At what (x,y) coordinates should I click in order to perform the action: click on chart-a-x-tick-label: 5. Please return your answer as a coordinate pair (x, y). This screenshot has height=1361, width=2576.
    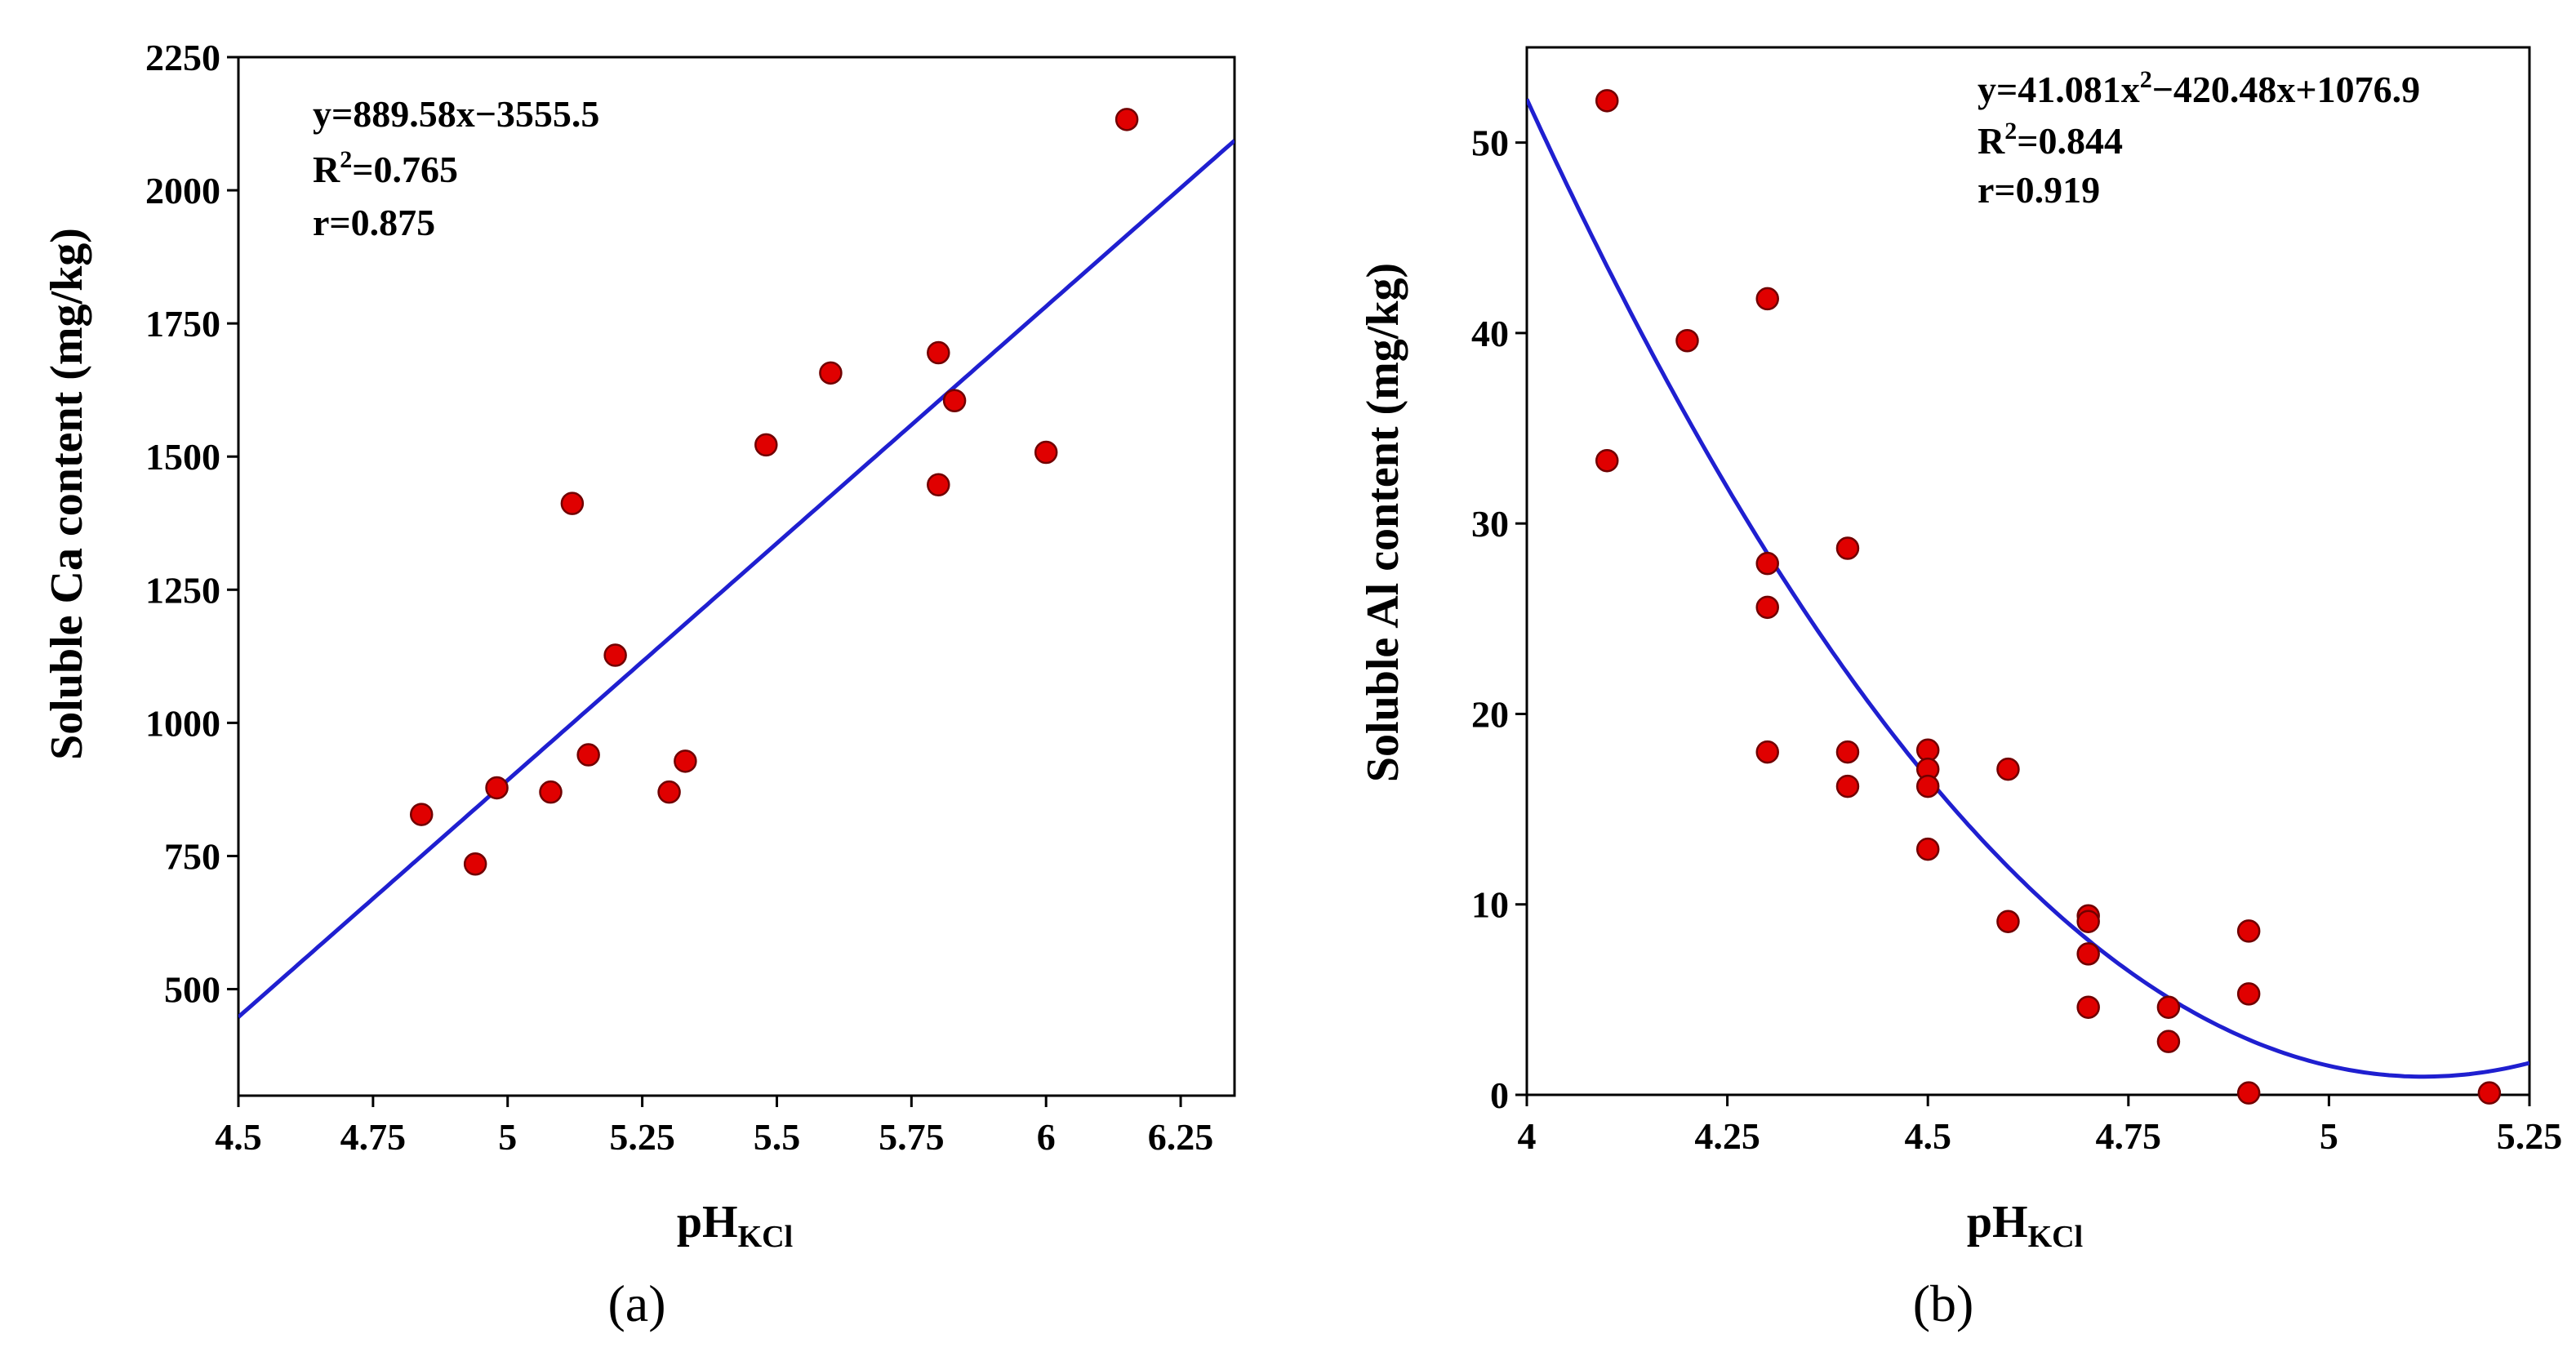
    Looking at the image, I should click on (507, 1137).